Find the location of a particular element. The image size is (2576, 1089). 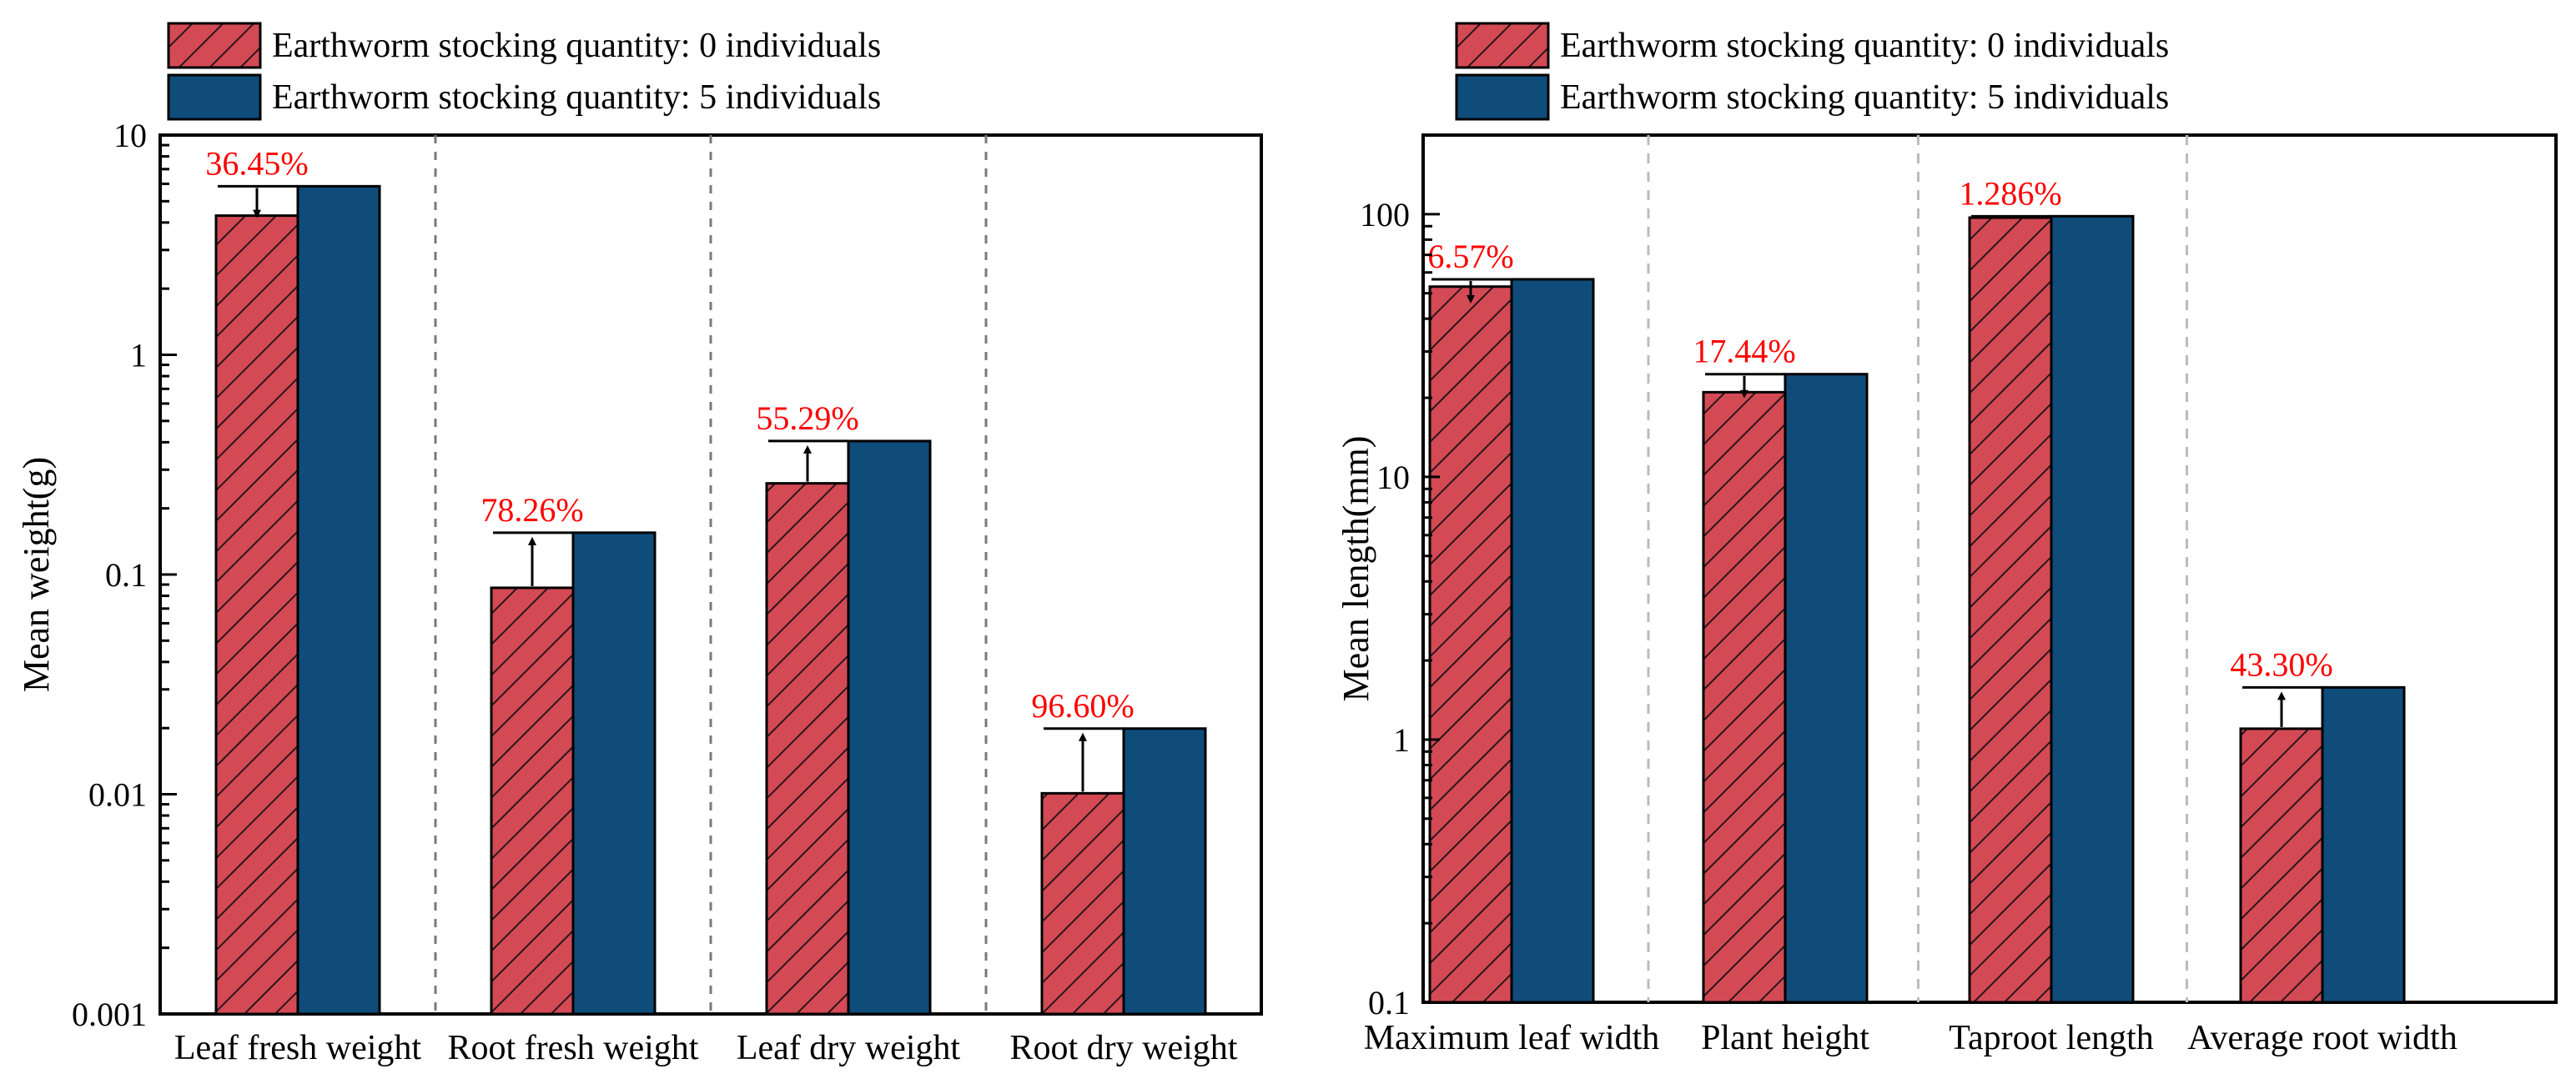

right-x-tick-label: Plant height is located at coordinates (1785, 1038).